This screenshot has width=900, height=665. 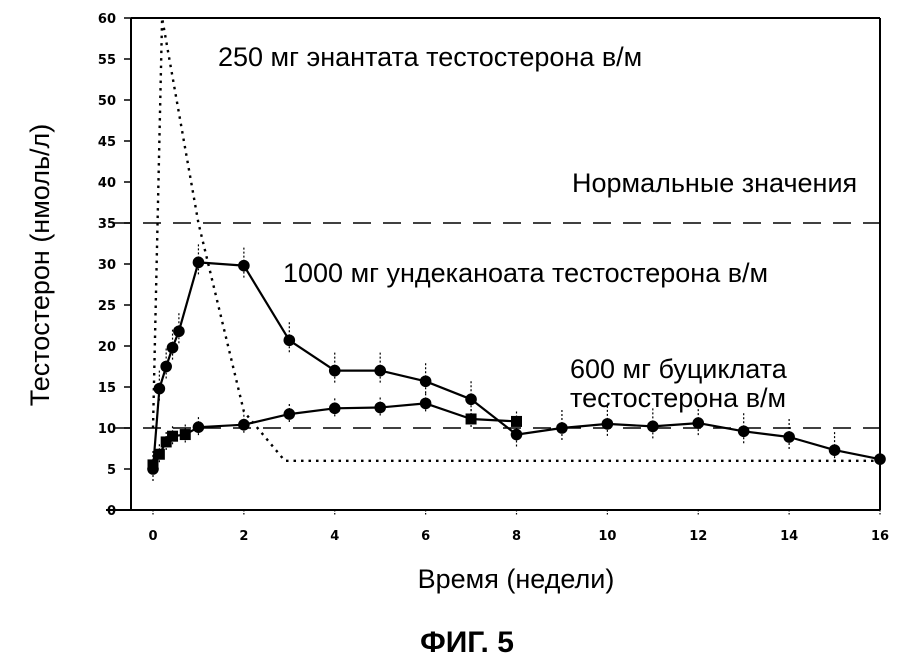 I want to click on y-tick-label: 0, so click(x=111, y=511).